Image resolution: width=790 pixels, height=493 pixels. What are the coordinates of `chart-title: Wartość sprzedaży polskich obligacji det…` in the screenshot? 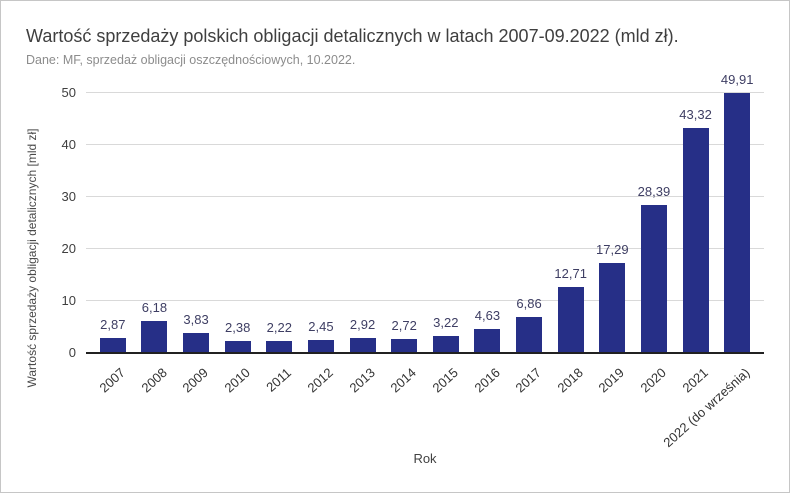 It's located at (352, 36).